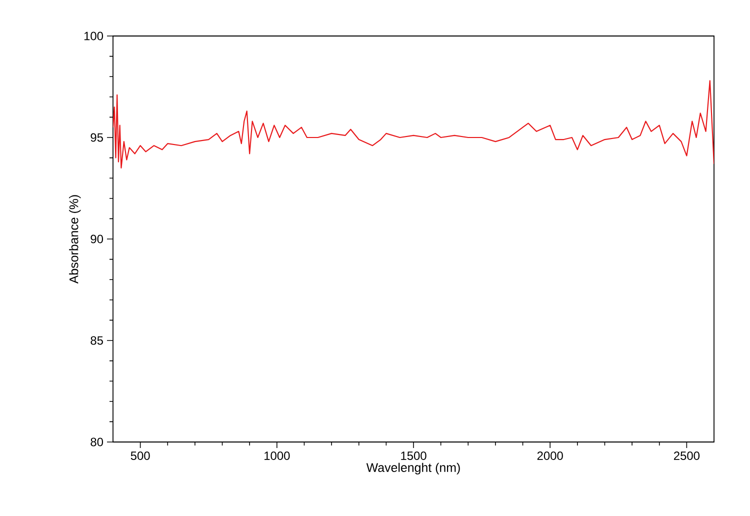 This screenshot has width=750, height=516. I want to click on y-tick-label: 80, so click(97, 442).